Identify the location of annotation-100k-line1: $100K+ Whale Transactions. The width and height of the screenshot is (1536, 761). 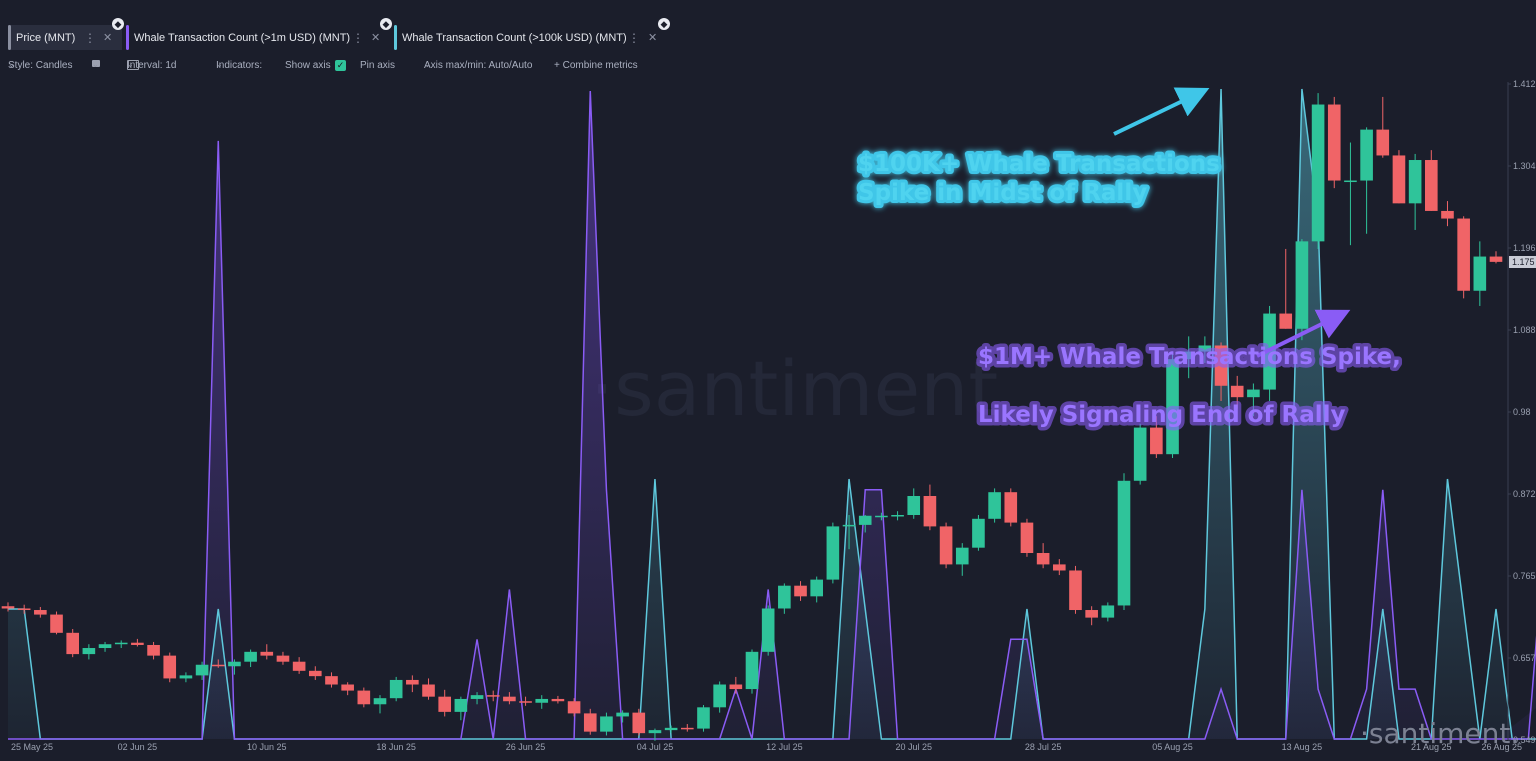
(1039, 164).